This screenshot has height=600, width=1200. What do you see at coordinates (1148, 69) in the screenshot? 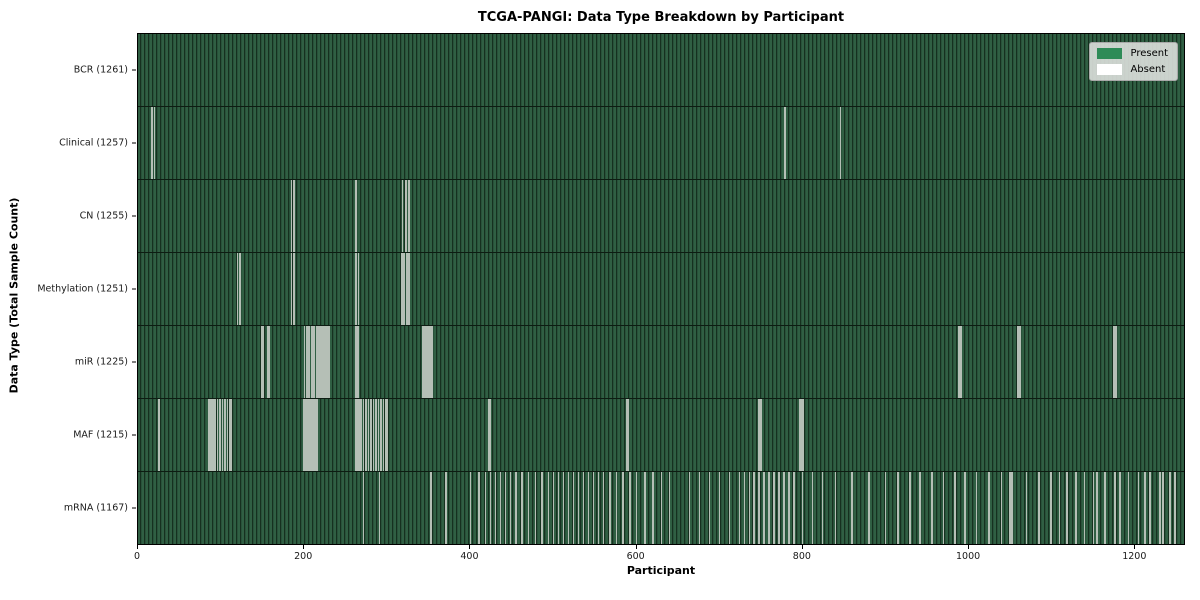
I see `legend-label-absent: Absent` at bounding box center [1148, 69].